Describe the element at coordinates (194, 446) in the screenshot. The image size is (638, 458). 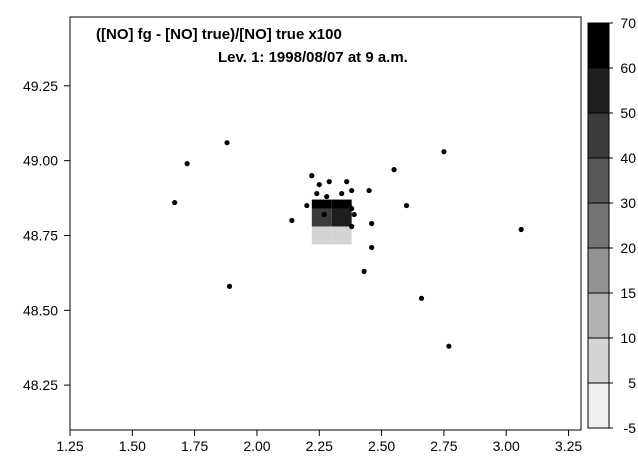
I see `x-tick-label-2: 1.75` at that location.